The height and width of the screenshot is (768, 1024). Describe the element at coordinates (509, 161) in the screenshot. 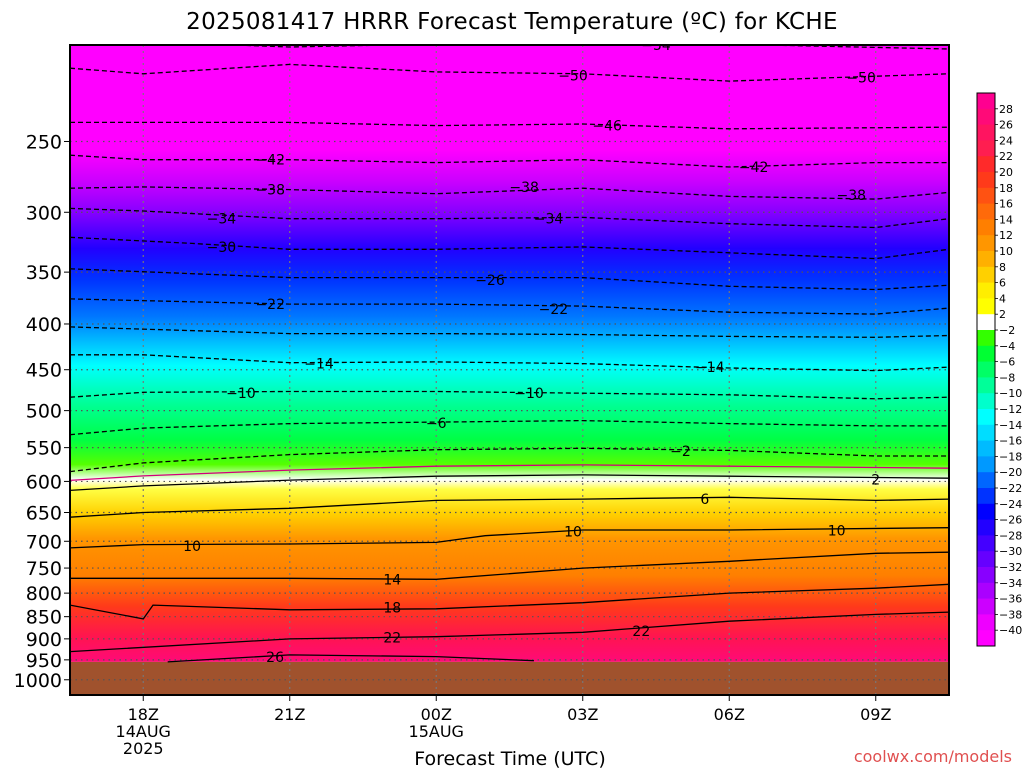

I see `contour-line-minus42` at that location.